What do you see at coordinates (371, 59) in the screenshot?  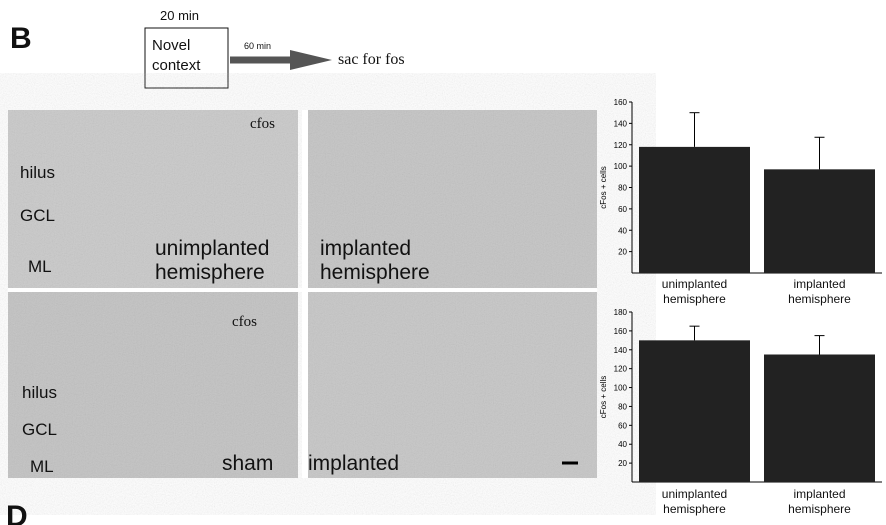 I see `endpoint-label: sac for fos` at bounding box center [371, 59].